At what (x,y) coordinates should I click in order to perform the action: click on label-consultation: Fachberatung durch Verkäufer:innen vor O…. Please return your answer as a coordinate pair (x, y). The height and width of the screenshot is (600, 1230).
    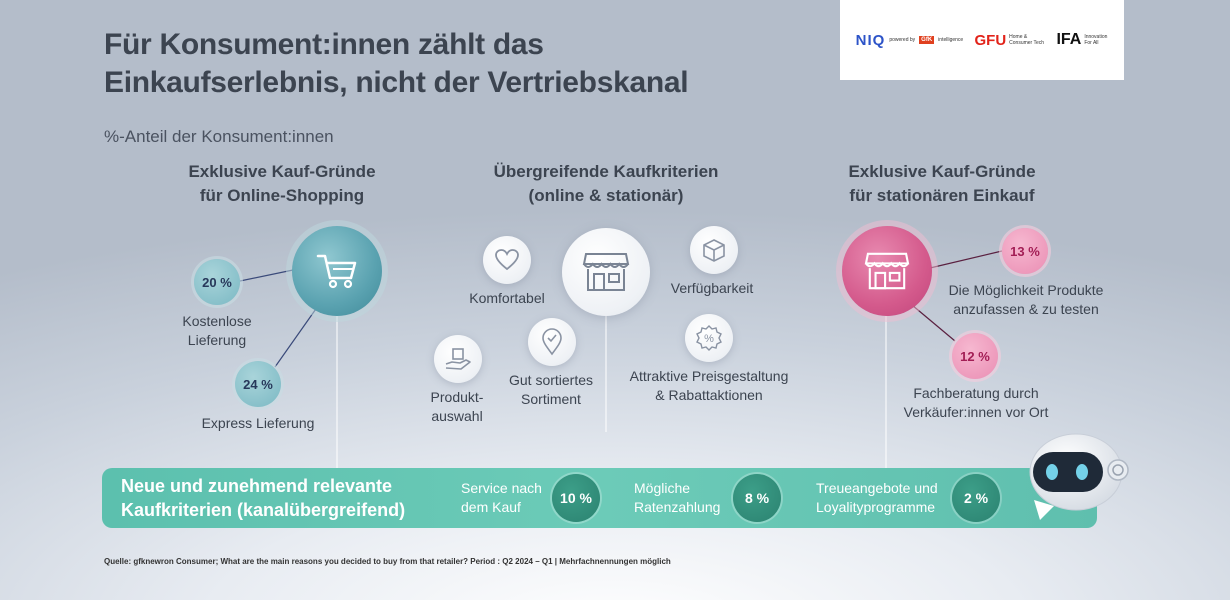
    Looking at the image, I should click on (976, 403).